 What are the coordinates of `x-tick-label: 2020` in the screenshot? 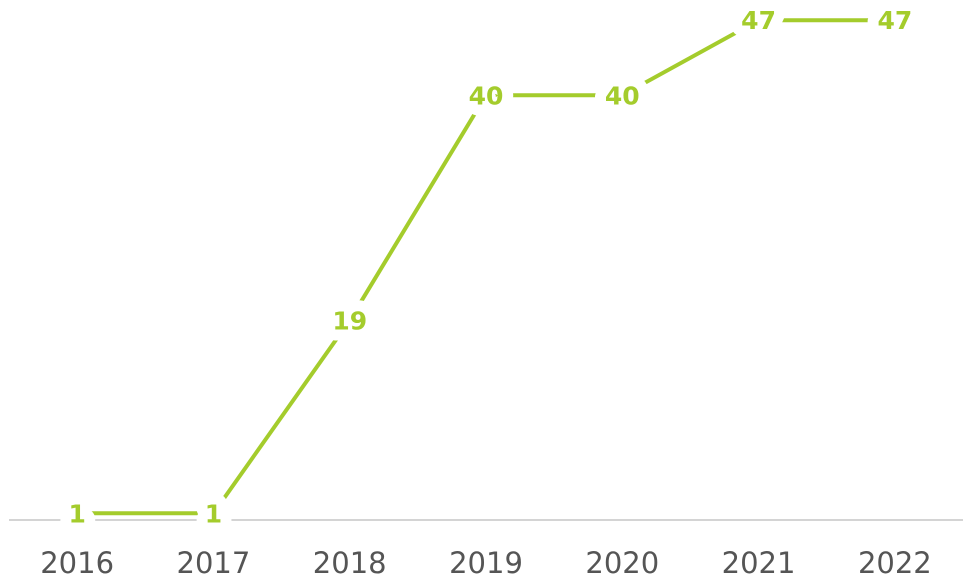 It's located at (622, 563).